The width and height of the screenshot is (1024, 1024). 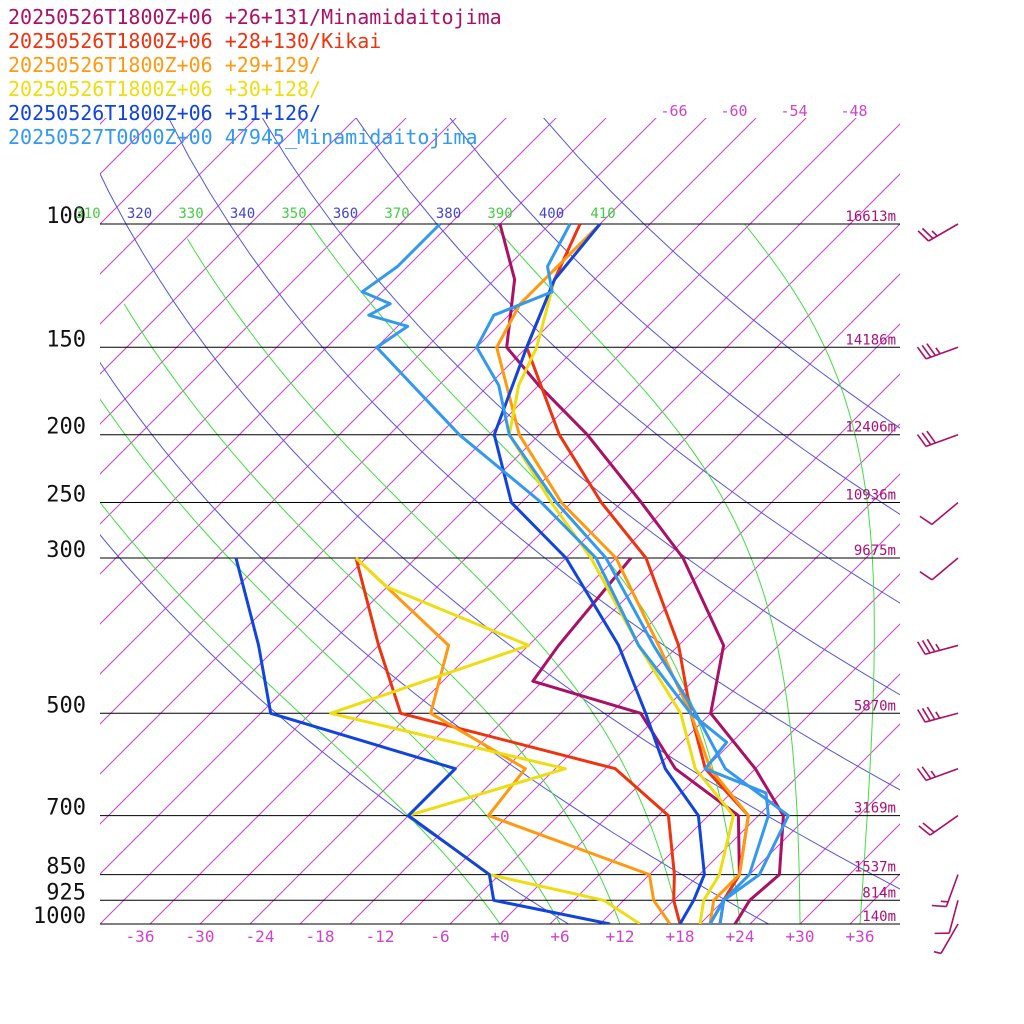 I want to click on pressure-tick-label: 850, so click(x=66, y=867).